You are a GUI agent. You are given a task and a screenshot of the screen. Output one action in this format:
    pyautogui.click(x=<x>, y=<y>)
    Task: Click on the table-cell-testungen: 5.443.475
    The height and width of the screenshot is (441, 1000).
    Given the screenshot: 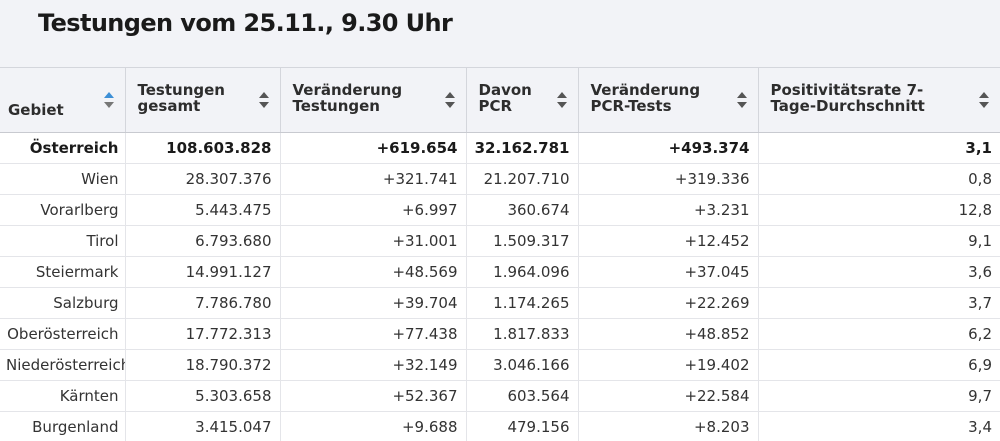 What is the action you would take?
    pyautogui.click(x=202, y=210)
    